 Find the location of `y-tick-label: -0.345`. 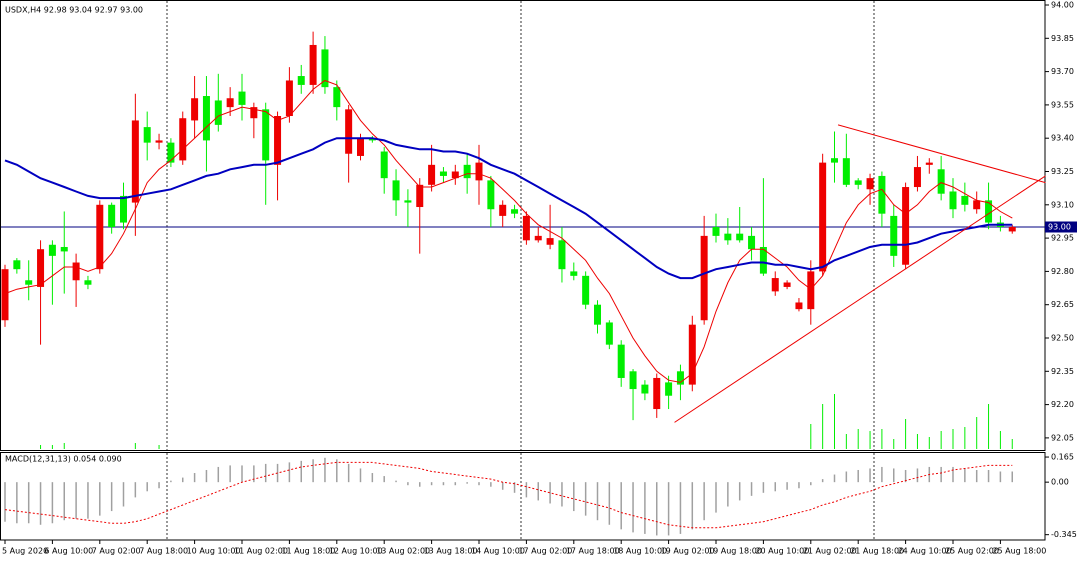

y-tick-label: -0.345 is located at coordinates (1064, 534).